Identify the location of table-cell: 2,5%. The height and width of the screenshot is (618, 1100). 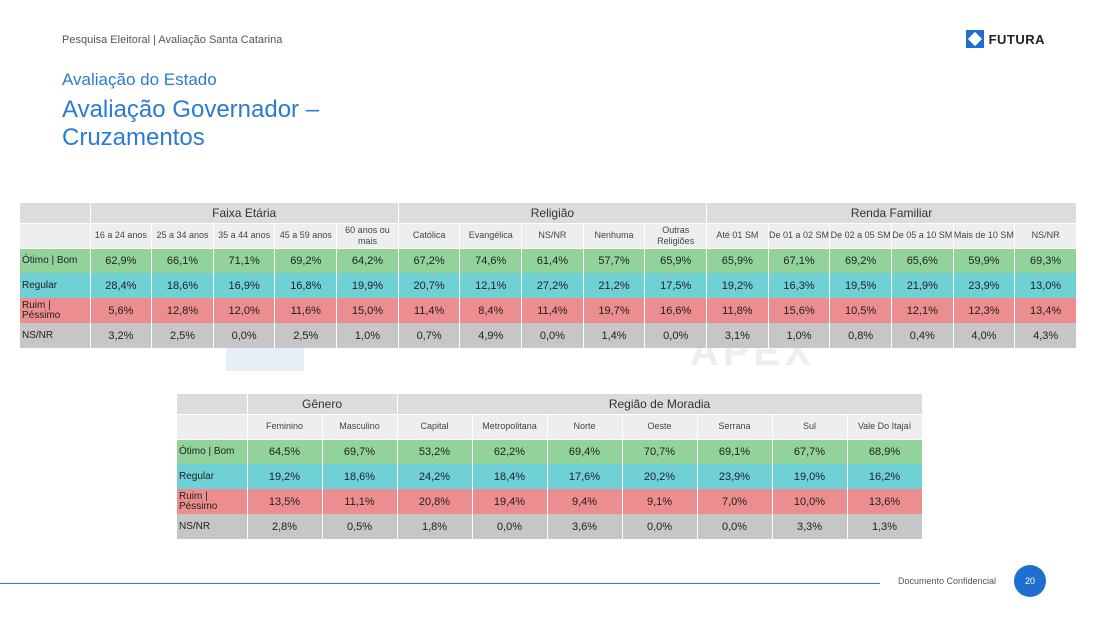
(306, 335).